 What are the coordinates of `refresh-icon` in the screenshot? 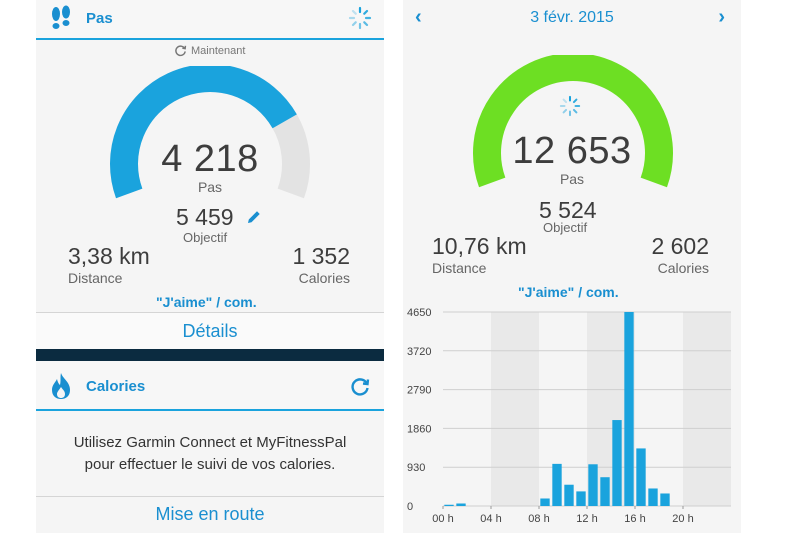 It's located at (181, 51).